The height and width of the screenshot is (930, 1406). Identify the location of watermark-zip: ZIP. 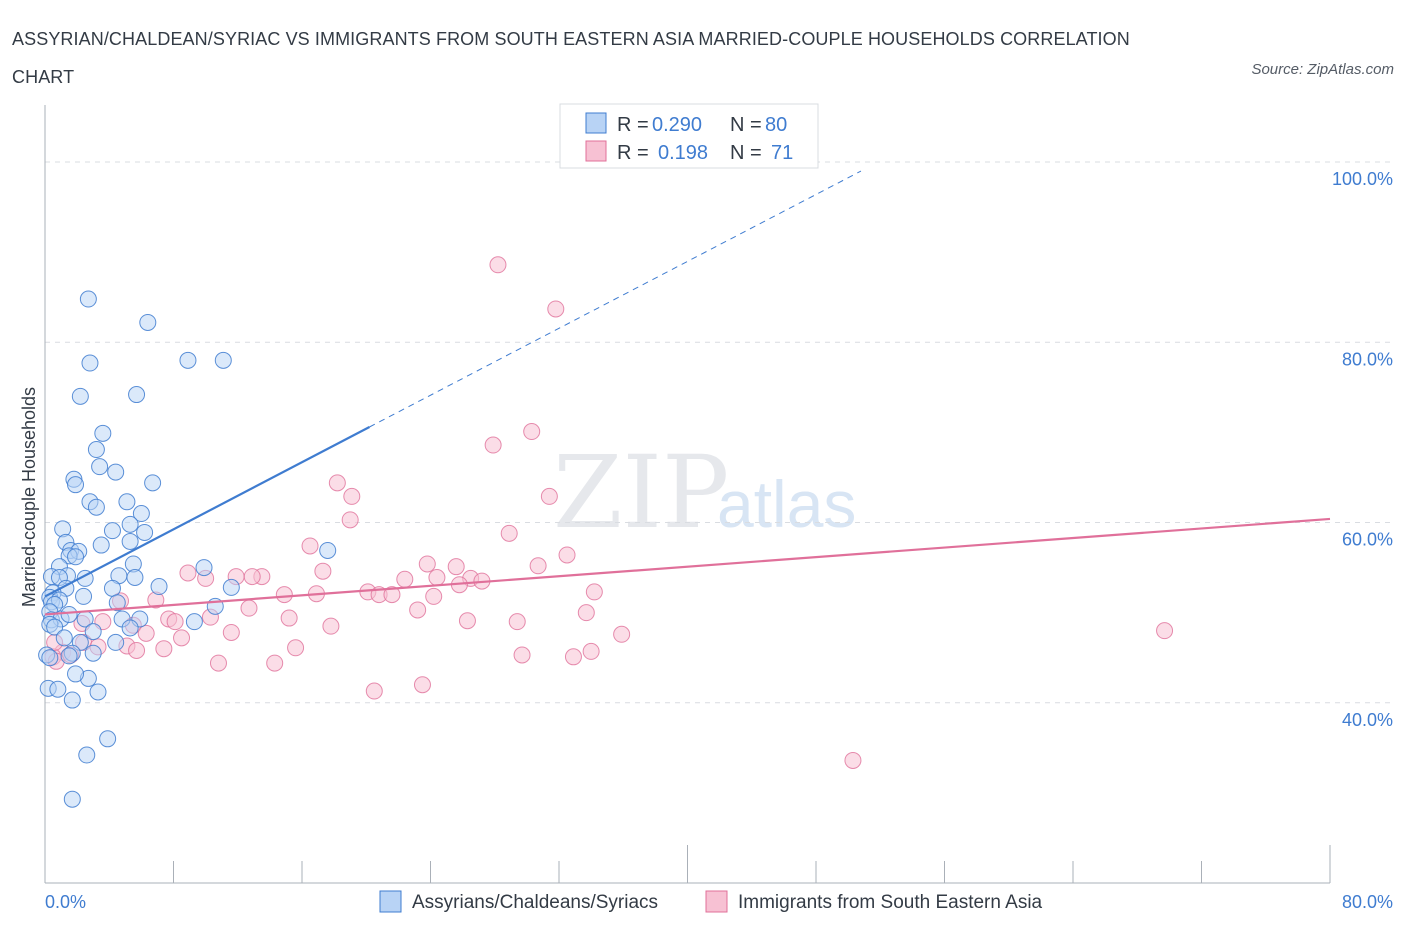
(641, 492).